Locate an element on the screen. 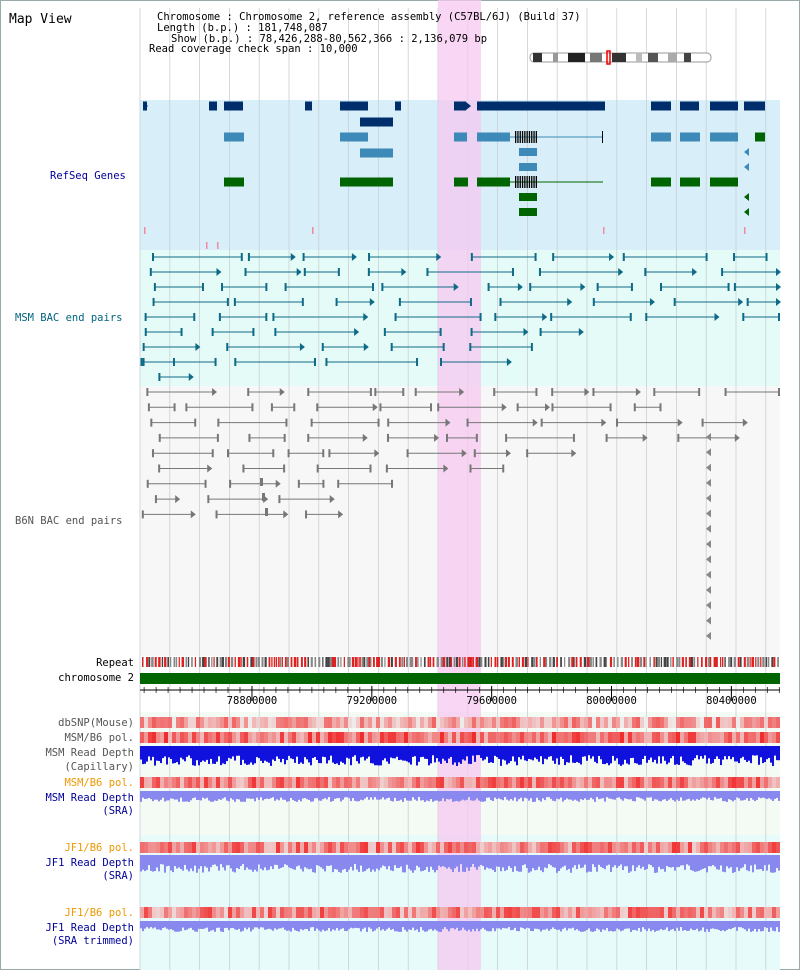  refseq-gene-track is located at coordinates (454, 175).